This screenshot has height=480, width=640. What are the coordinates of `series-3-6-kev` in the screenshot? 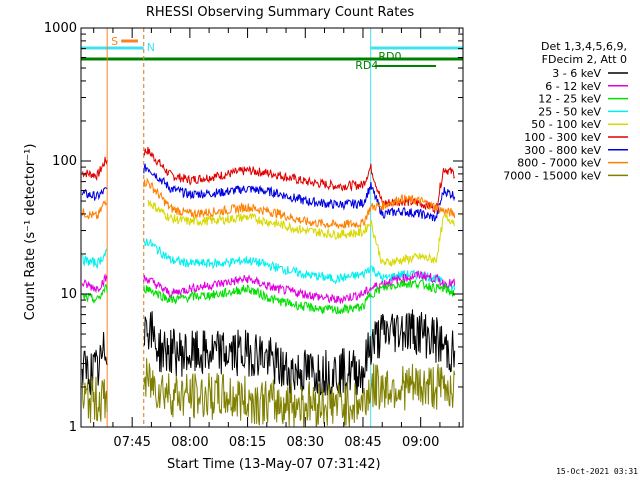 It's located at (268, 352).